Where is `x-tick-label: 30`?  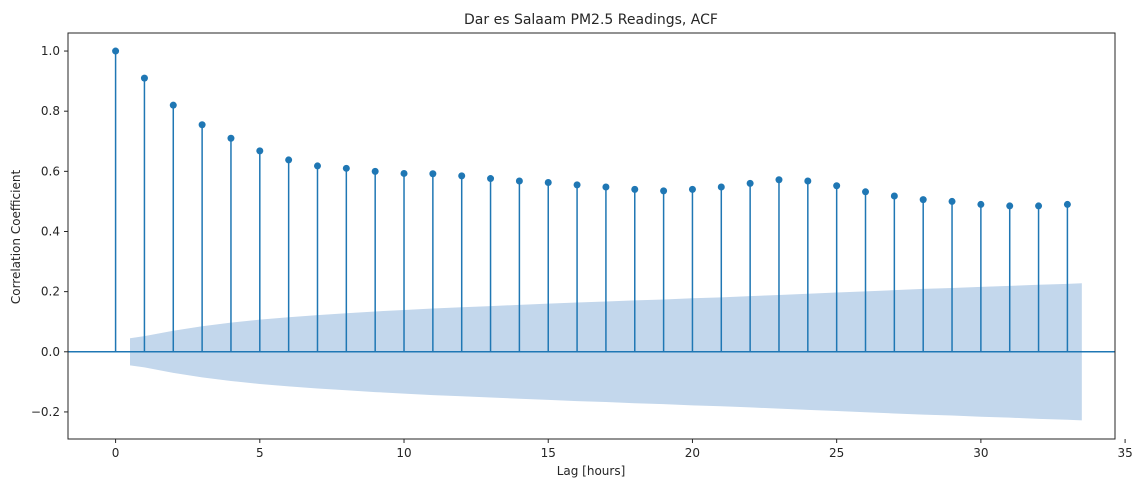
x-tick-label: 30 is located at coordinates (980, 453).